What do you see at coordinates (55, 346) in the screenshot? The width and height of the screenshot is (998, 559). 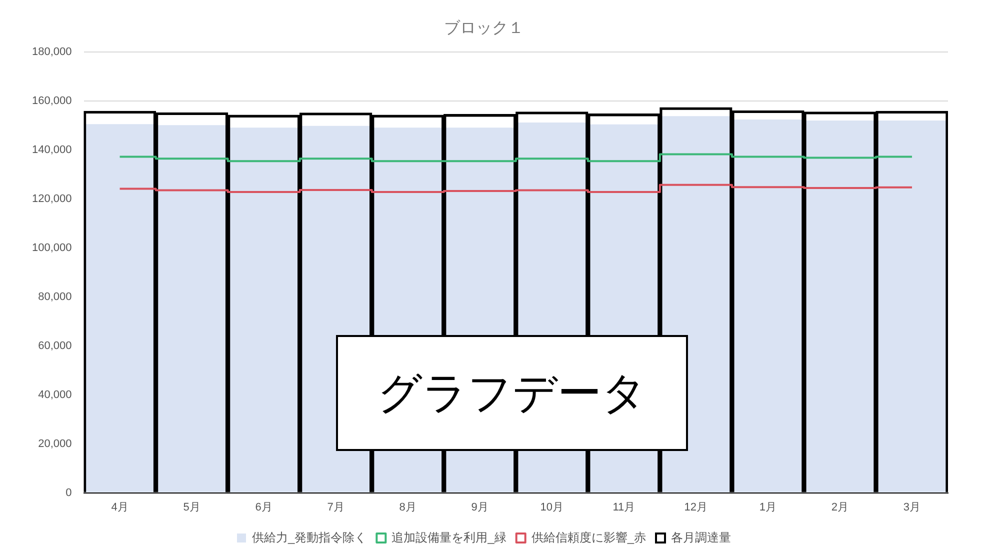 I see `y-tick-label: 60,000` at bounding box center [55, 346].